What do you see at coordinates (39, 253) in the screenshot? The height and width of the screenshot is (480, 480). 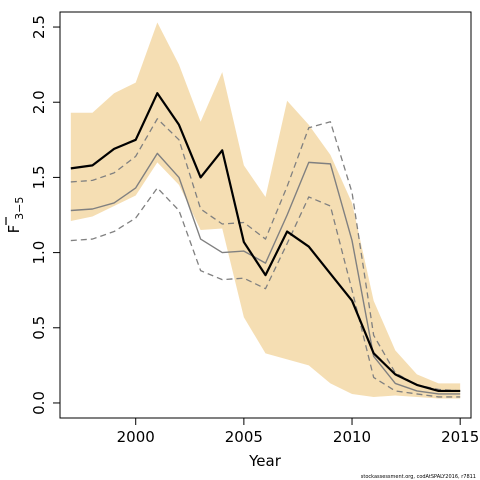 I see `y-tick-label: 1.0` at bounding box center [39, 253].